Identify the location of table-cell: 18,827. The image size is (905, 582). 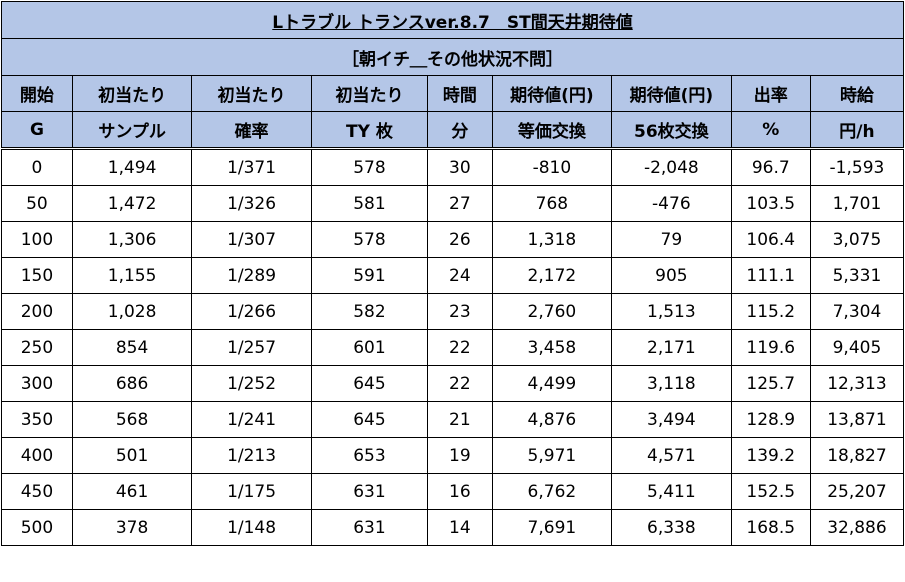
(857, 455).